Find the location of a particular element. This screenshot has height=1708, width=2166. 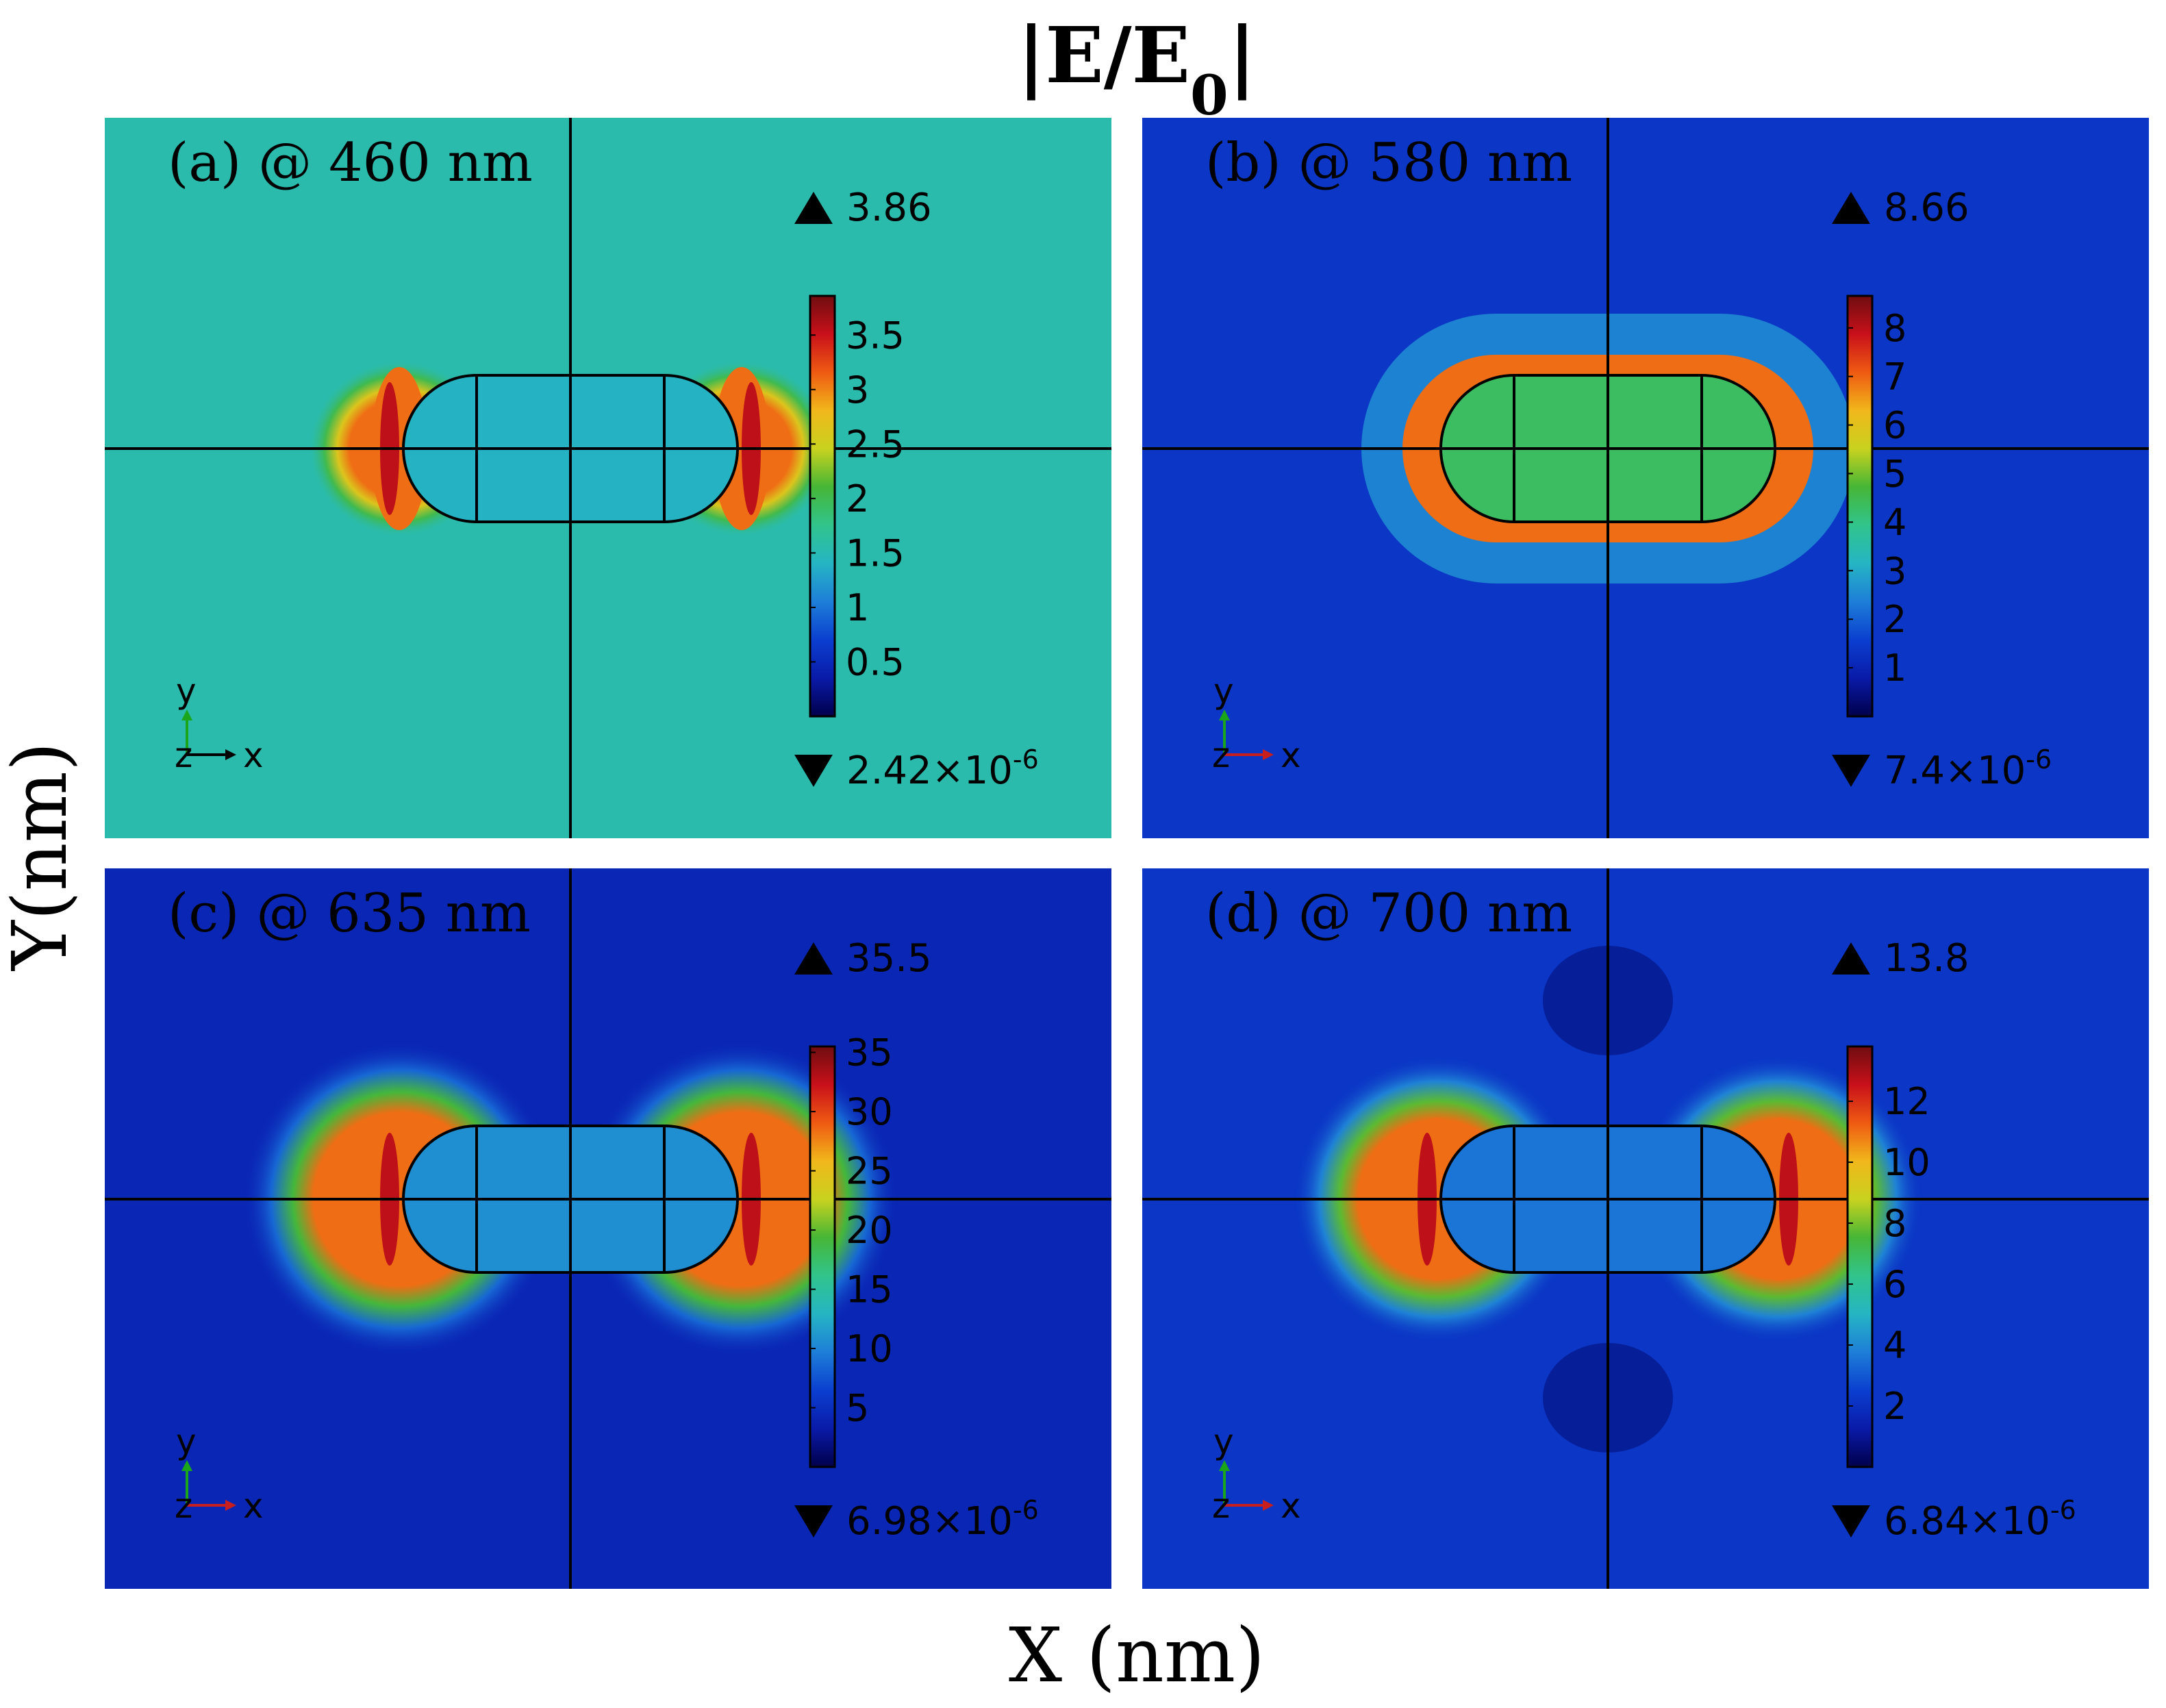

colorbar-tick-label: 1.5 is located at coordinates (875, 553).